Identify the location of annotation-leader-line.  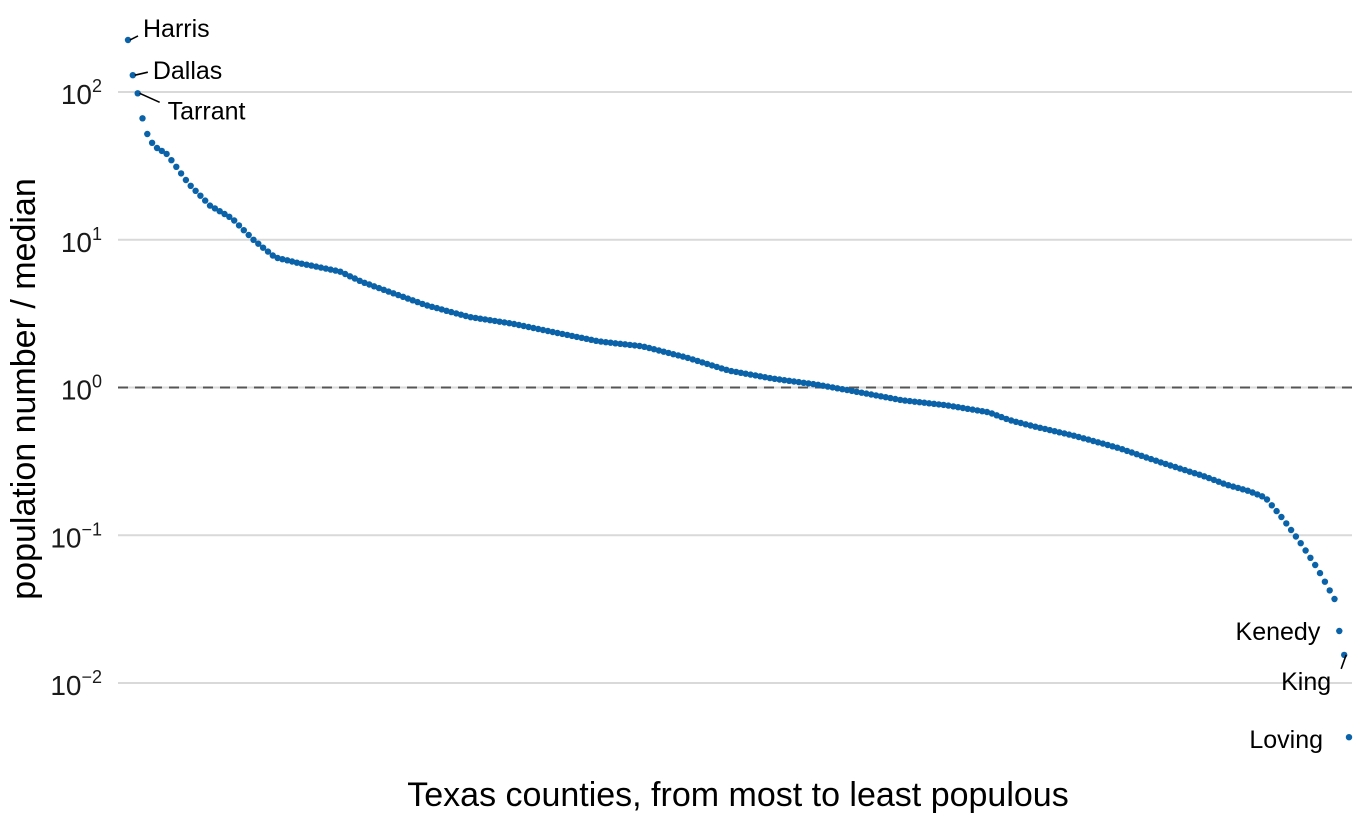
(1343, 662).